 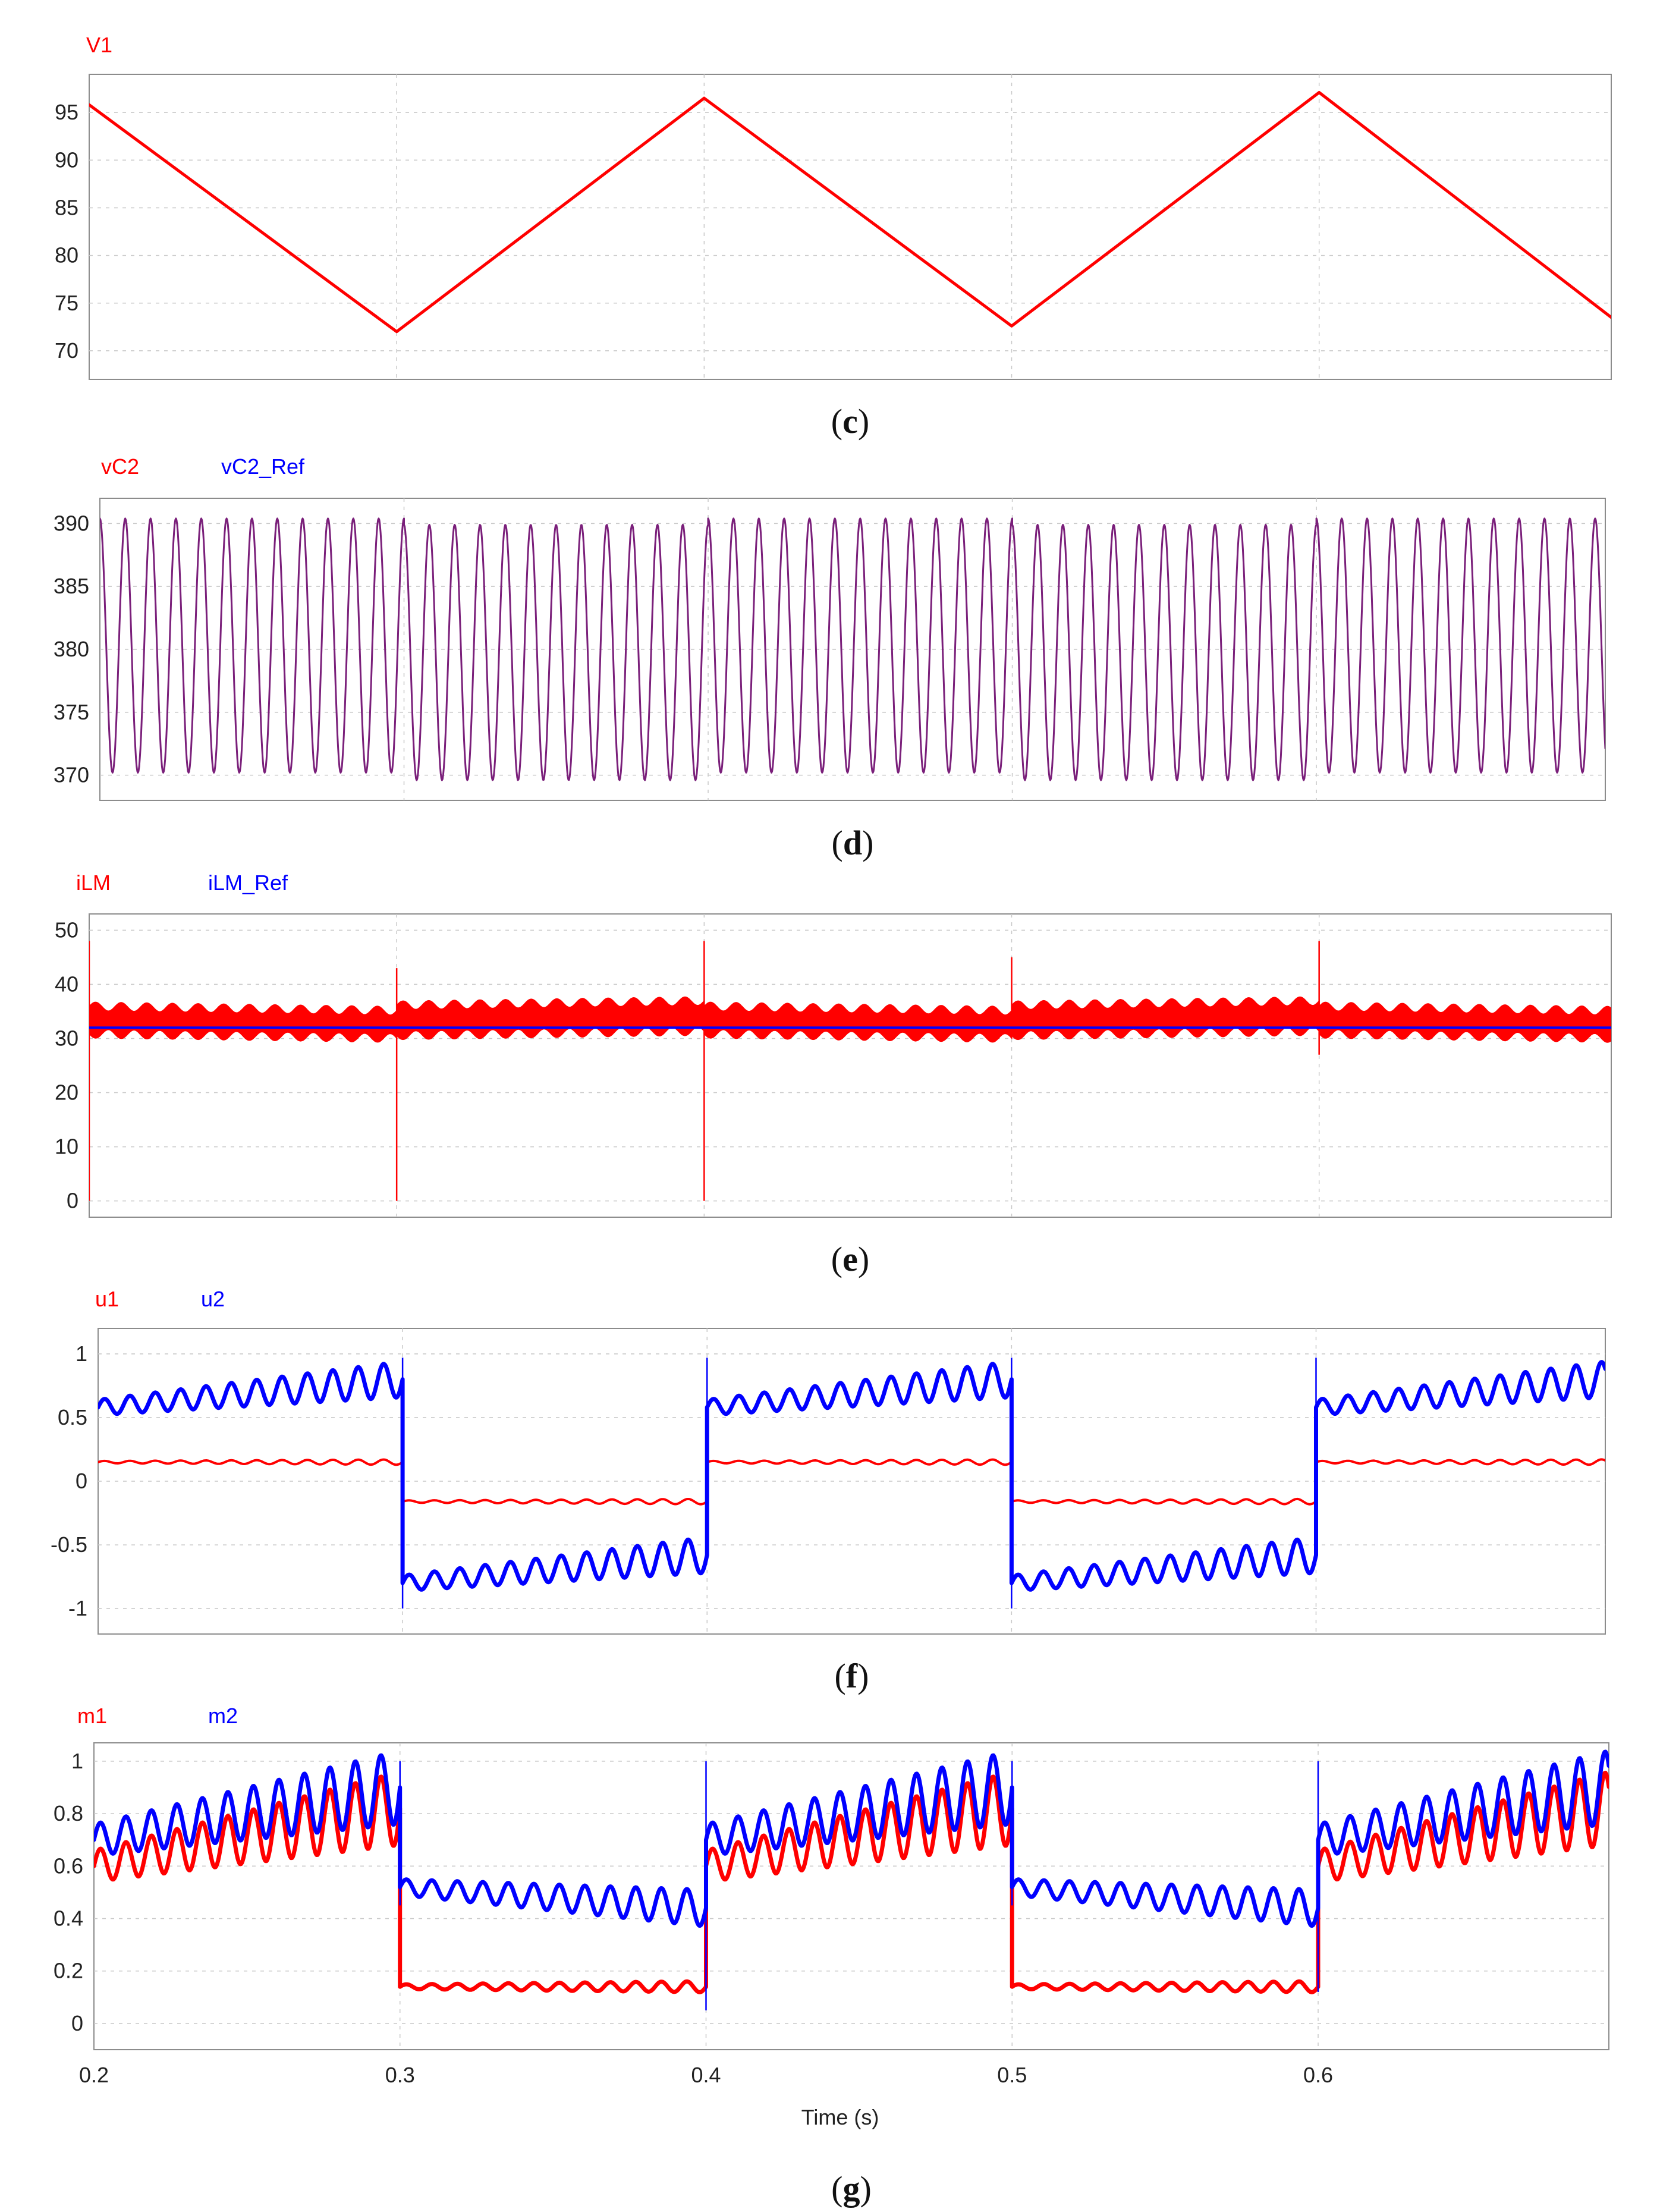 What do you see at coordinates (71, 649) in the screenshot?
I see `y-tick-label: 380` at bounding box center [71, 649].